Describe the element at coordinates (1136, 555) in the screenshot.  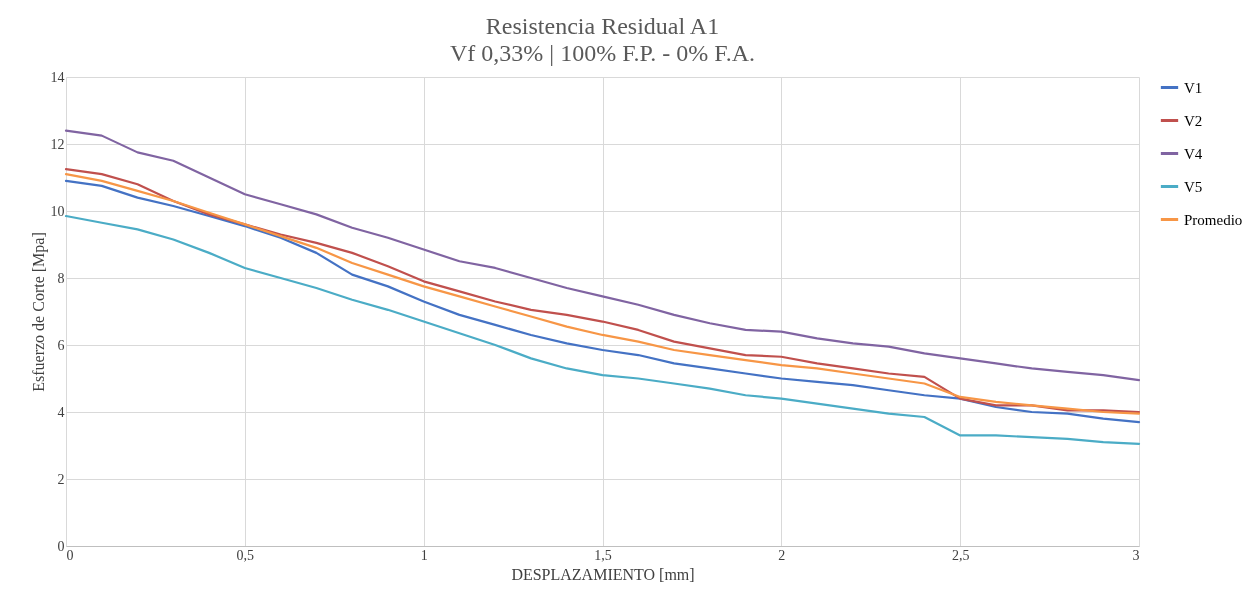
I see `x-tick-label: 3` at that location.